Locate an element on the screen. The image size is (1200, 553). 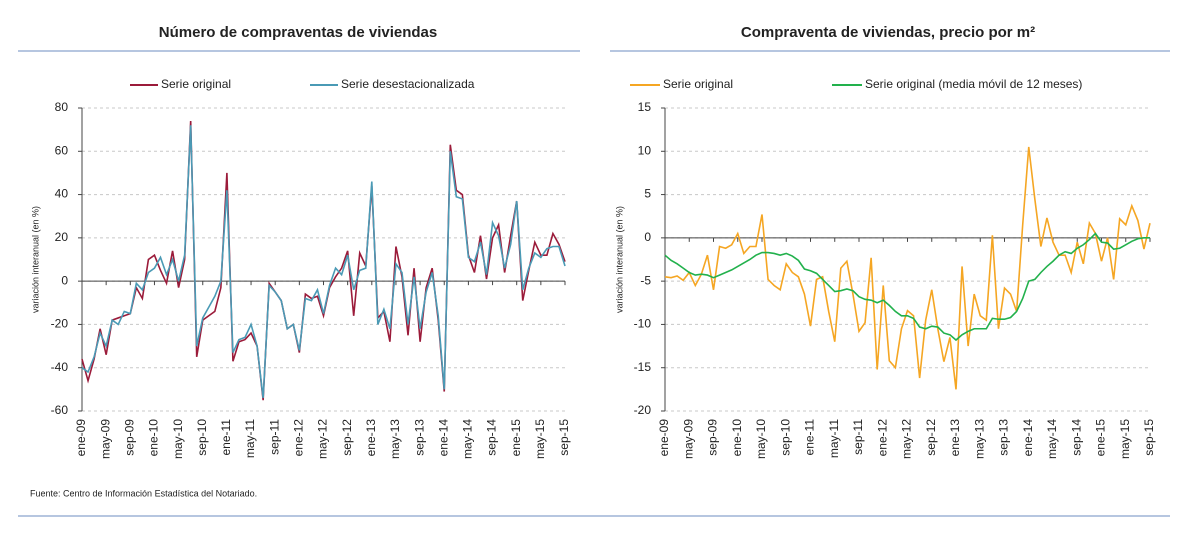
y-tick-label: 5 is located at coordinates (647, 194).